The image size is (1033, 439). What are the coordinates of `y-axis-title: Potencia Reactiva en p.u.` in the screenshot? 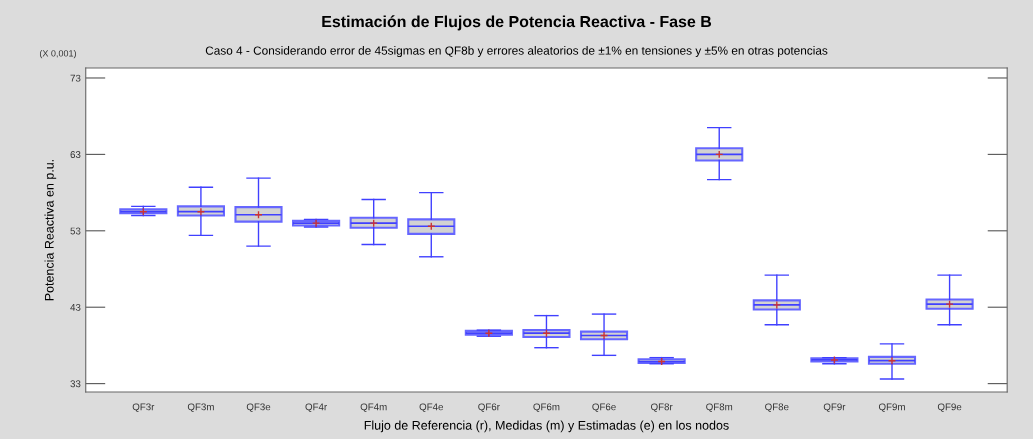 It's located at (50, 230).